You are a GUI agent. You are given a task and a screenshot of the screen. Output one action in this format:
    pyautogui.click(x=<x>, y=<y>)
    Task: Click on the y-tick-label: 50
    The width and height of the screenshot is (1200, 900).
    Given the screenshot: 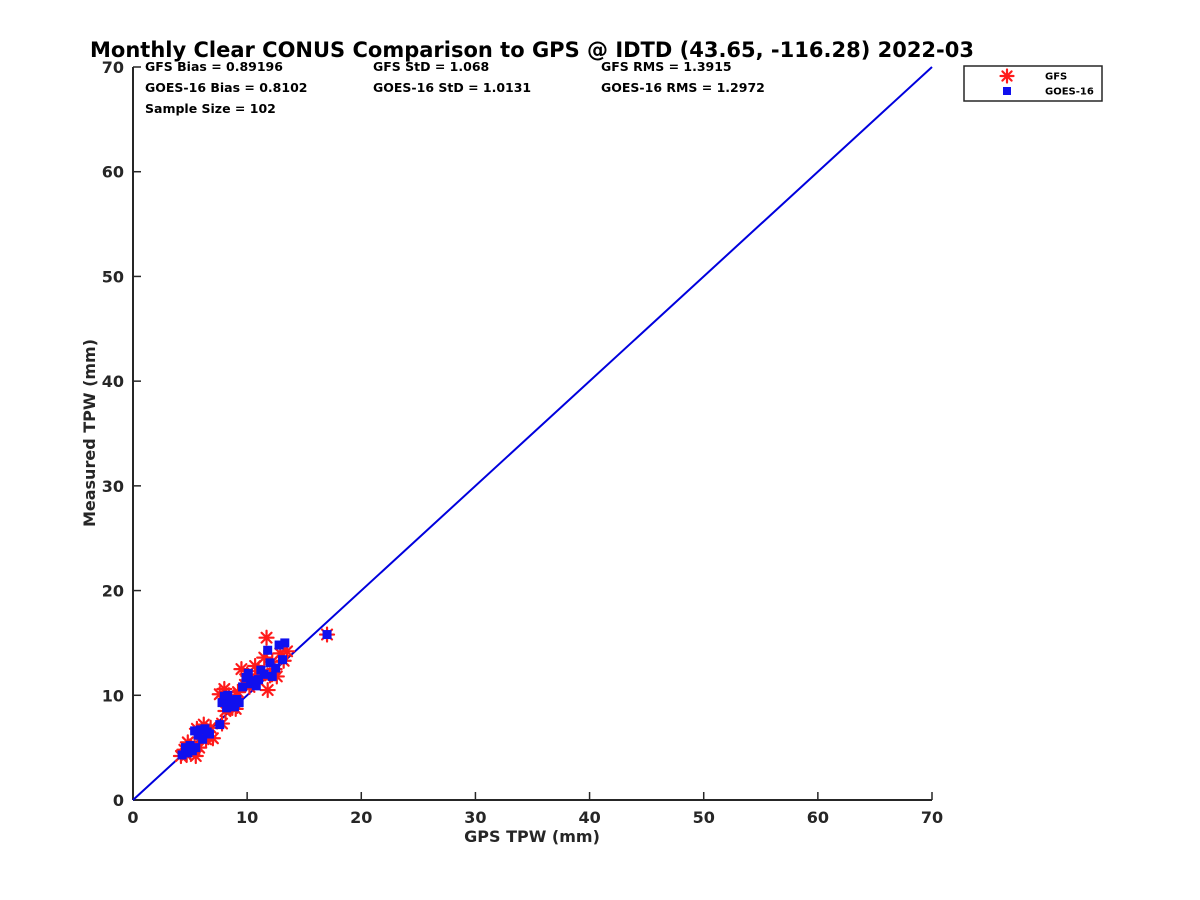 What is the action you would take?
    pyautogui.click(x=113, y=276)
    